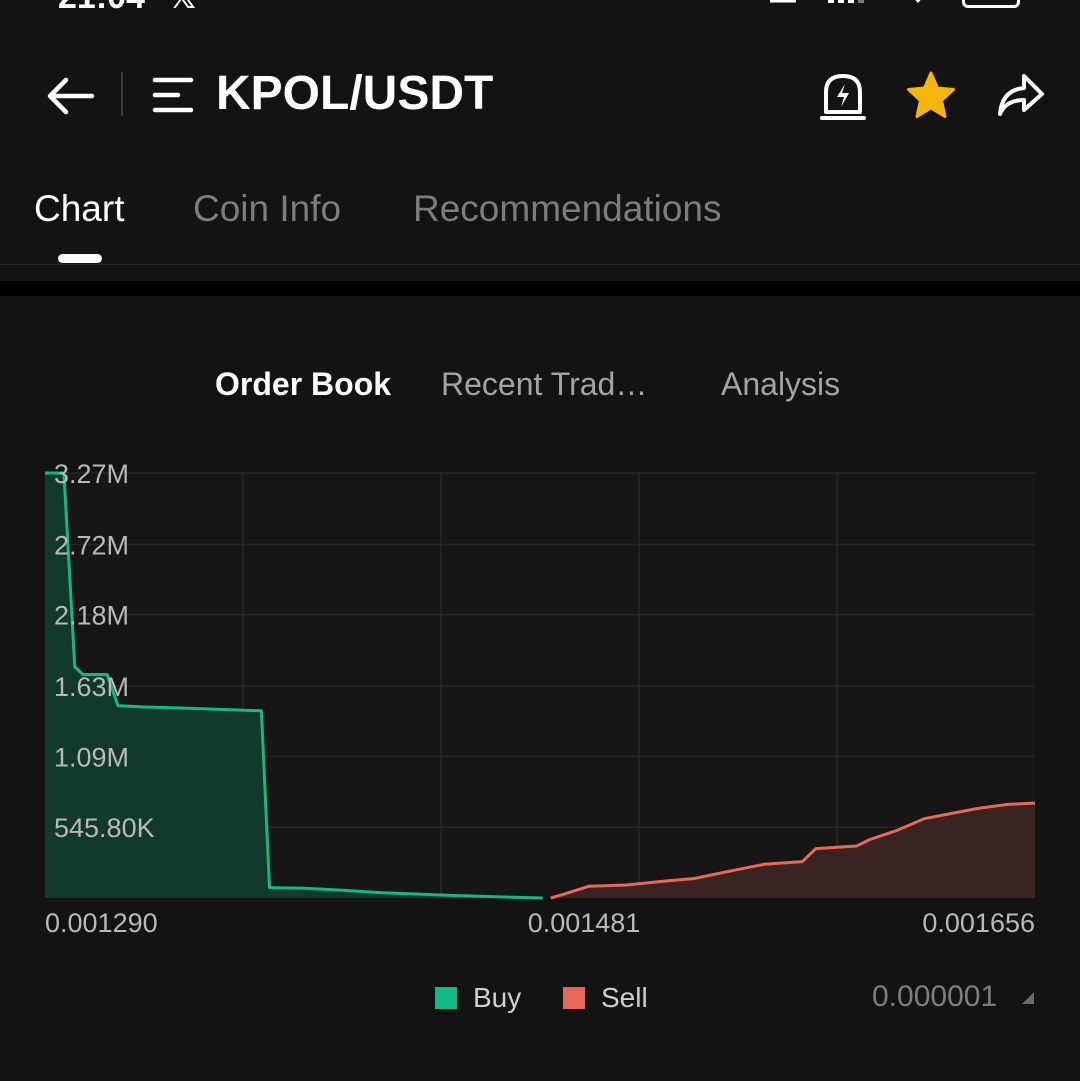 The image size is (1080, 1081). Describe the element at coordinates (893, 4) in the screenshot. I see `status-icons` at that location.